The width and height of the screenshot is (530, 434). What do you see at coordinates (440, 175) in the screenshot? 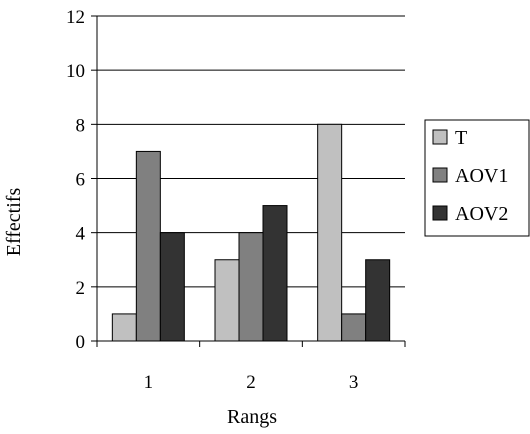
I see `legend-swatch-aov1` at bounding box center [440, 175].